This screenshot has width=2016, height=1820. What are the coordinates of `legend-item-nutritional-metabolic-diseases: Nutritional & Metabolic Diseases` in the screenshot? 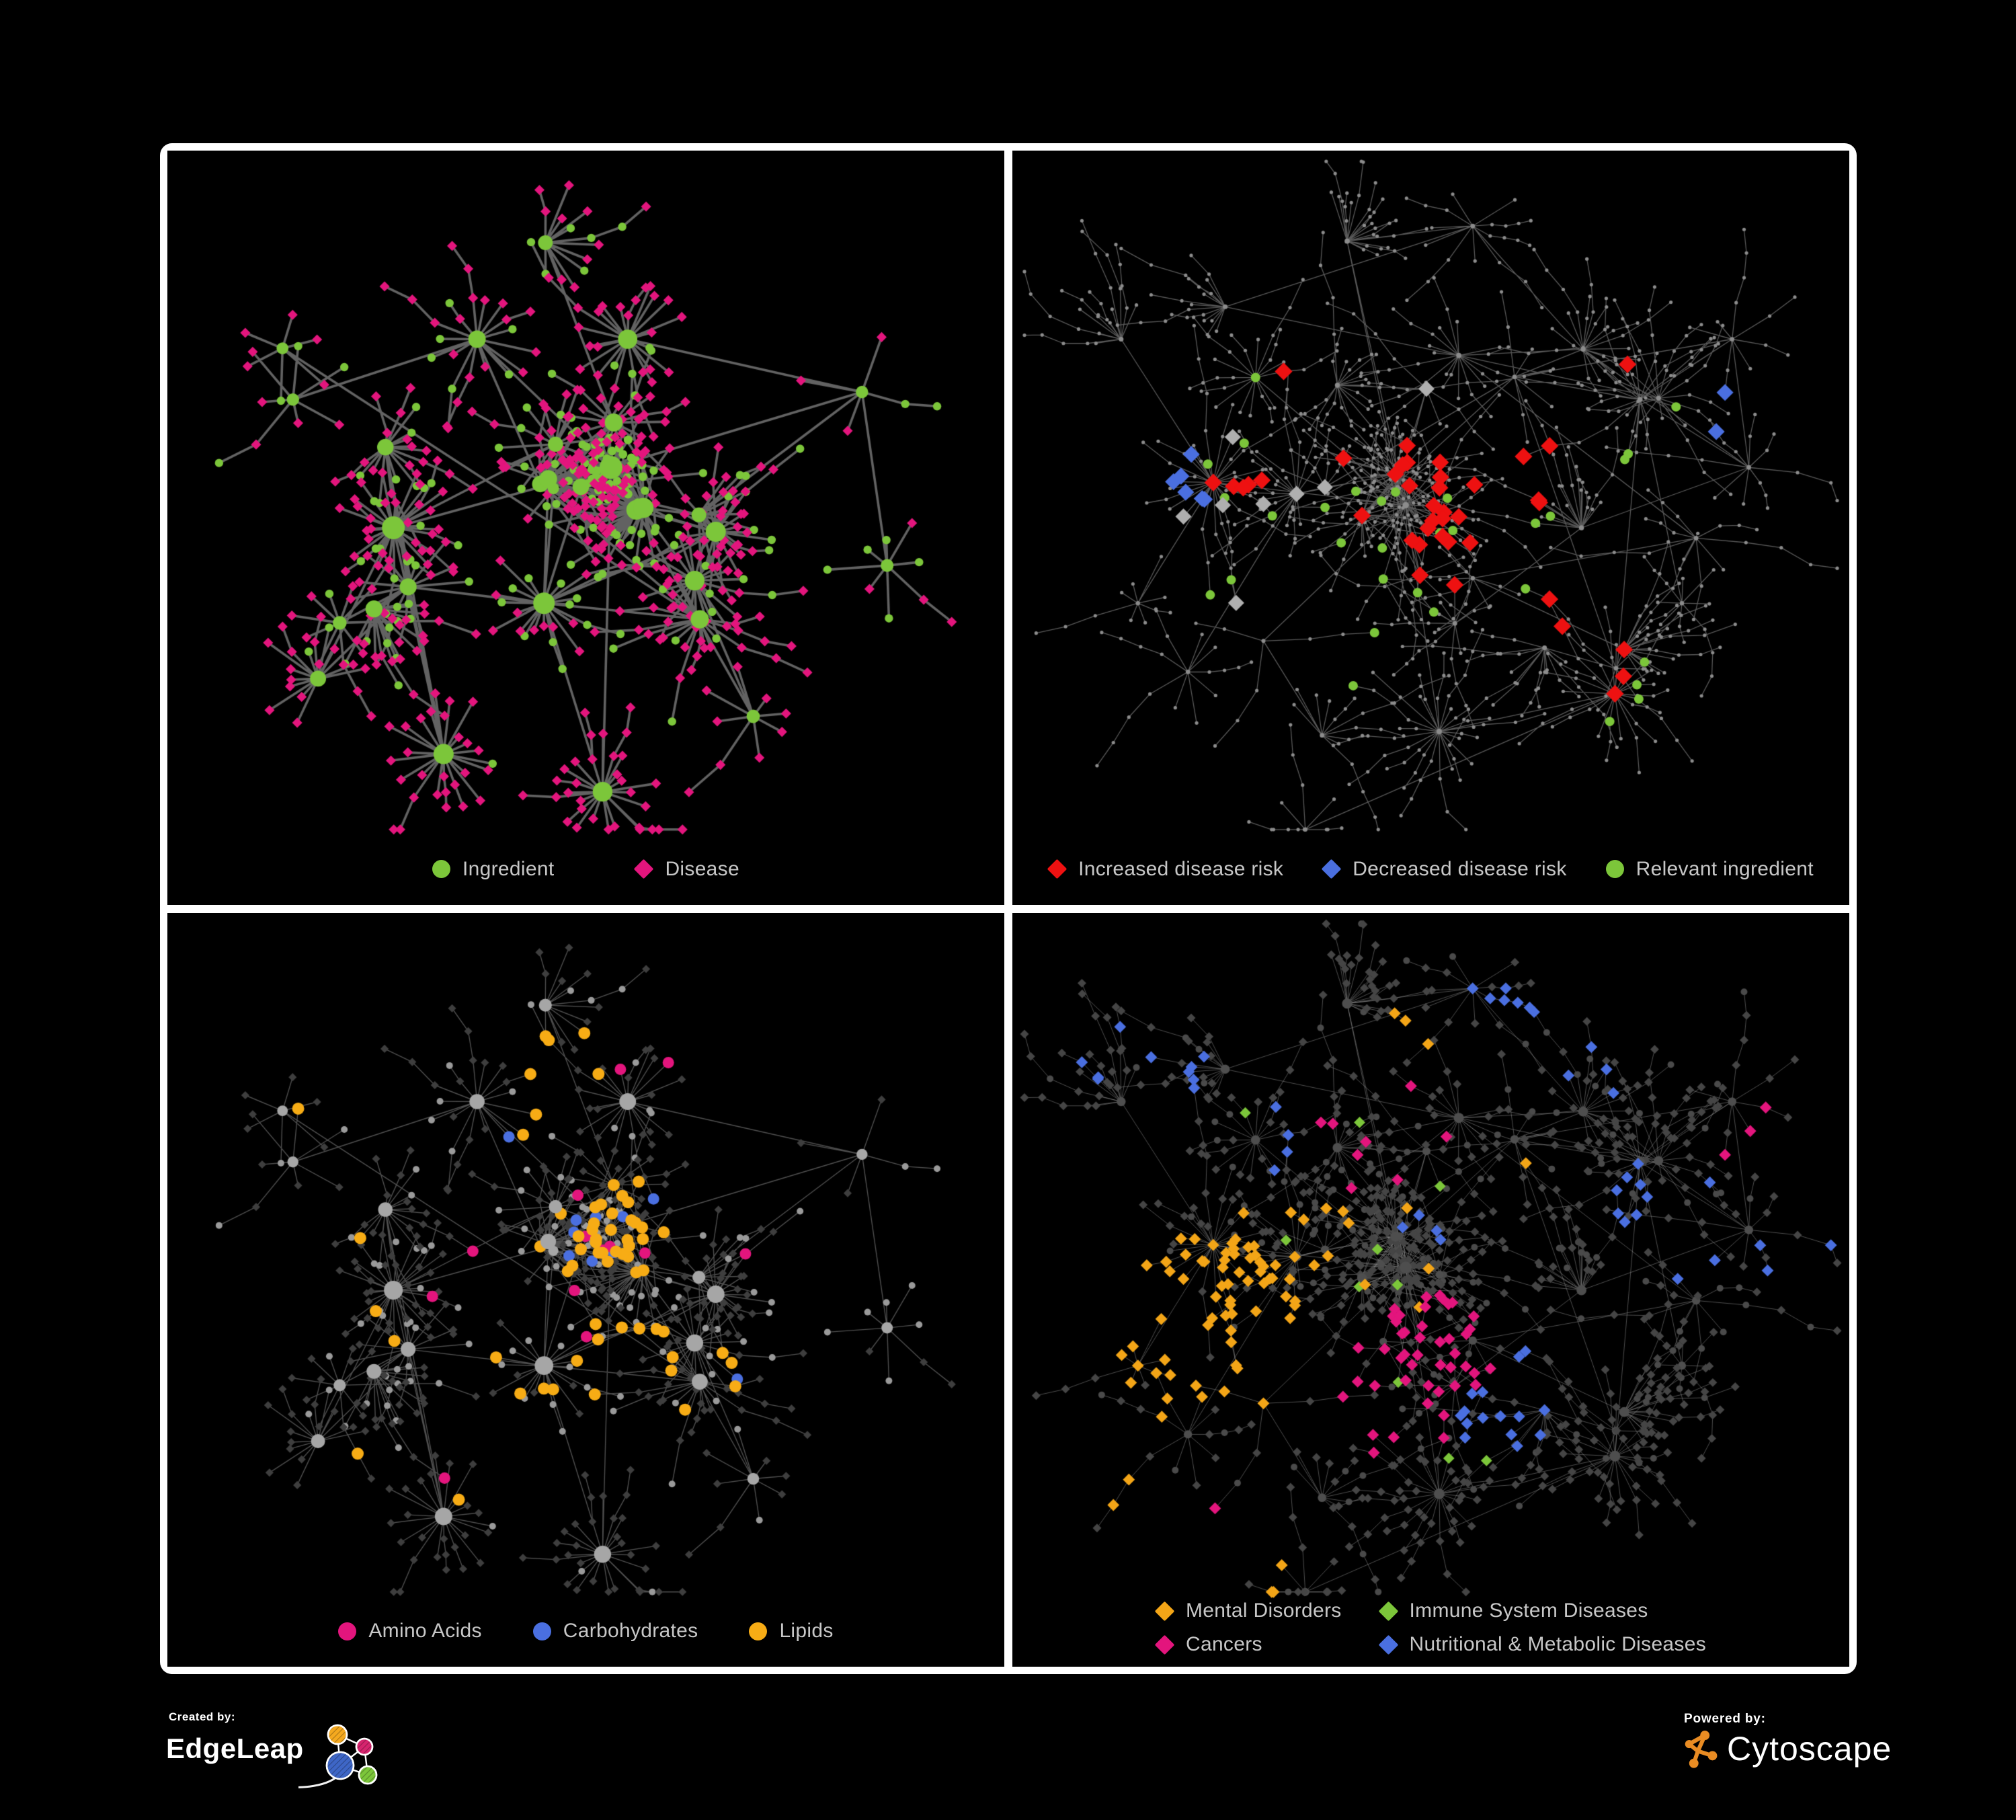 It's located at (1542, 1644).